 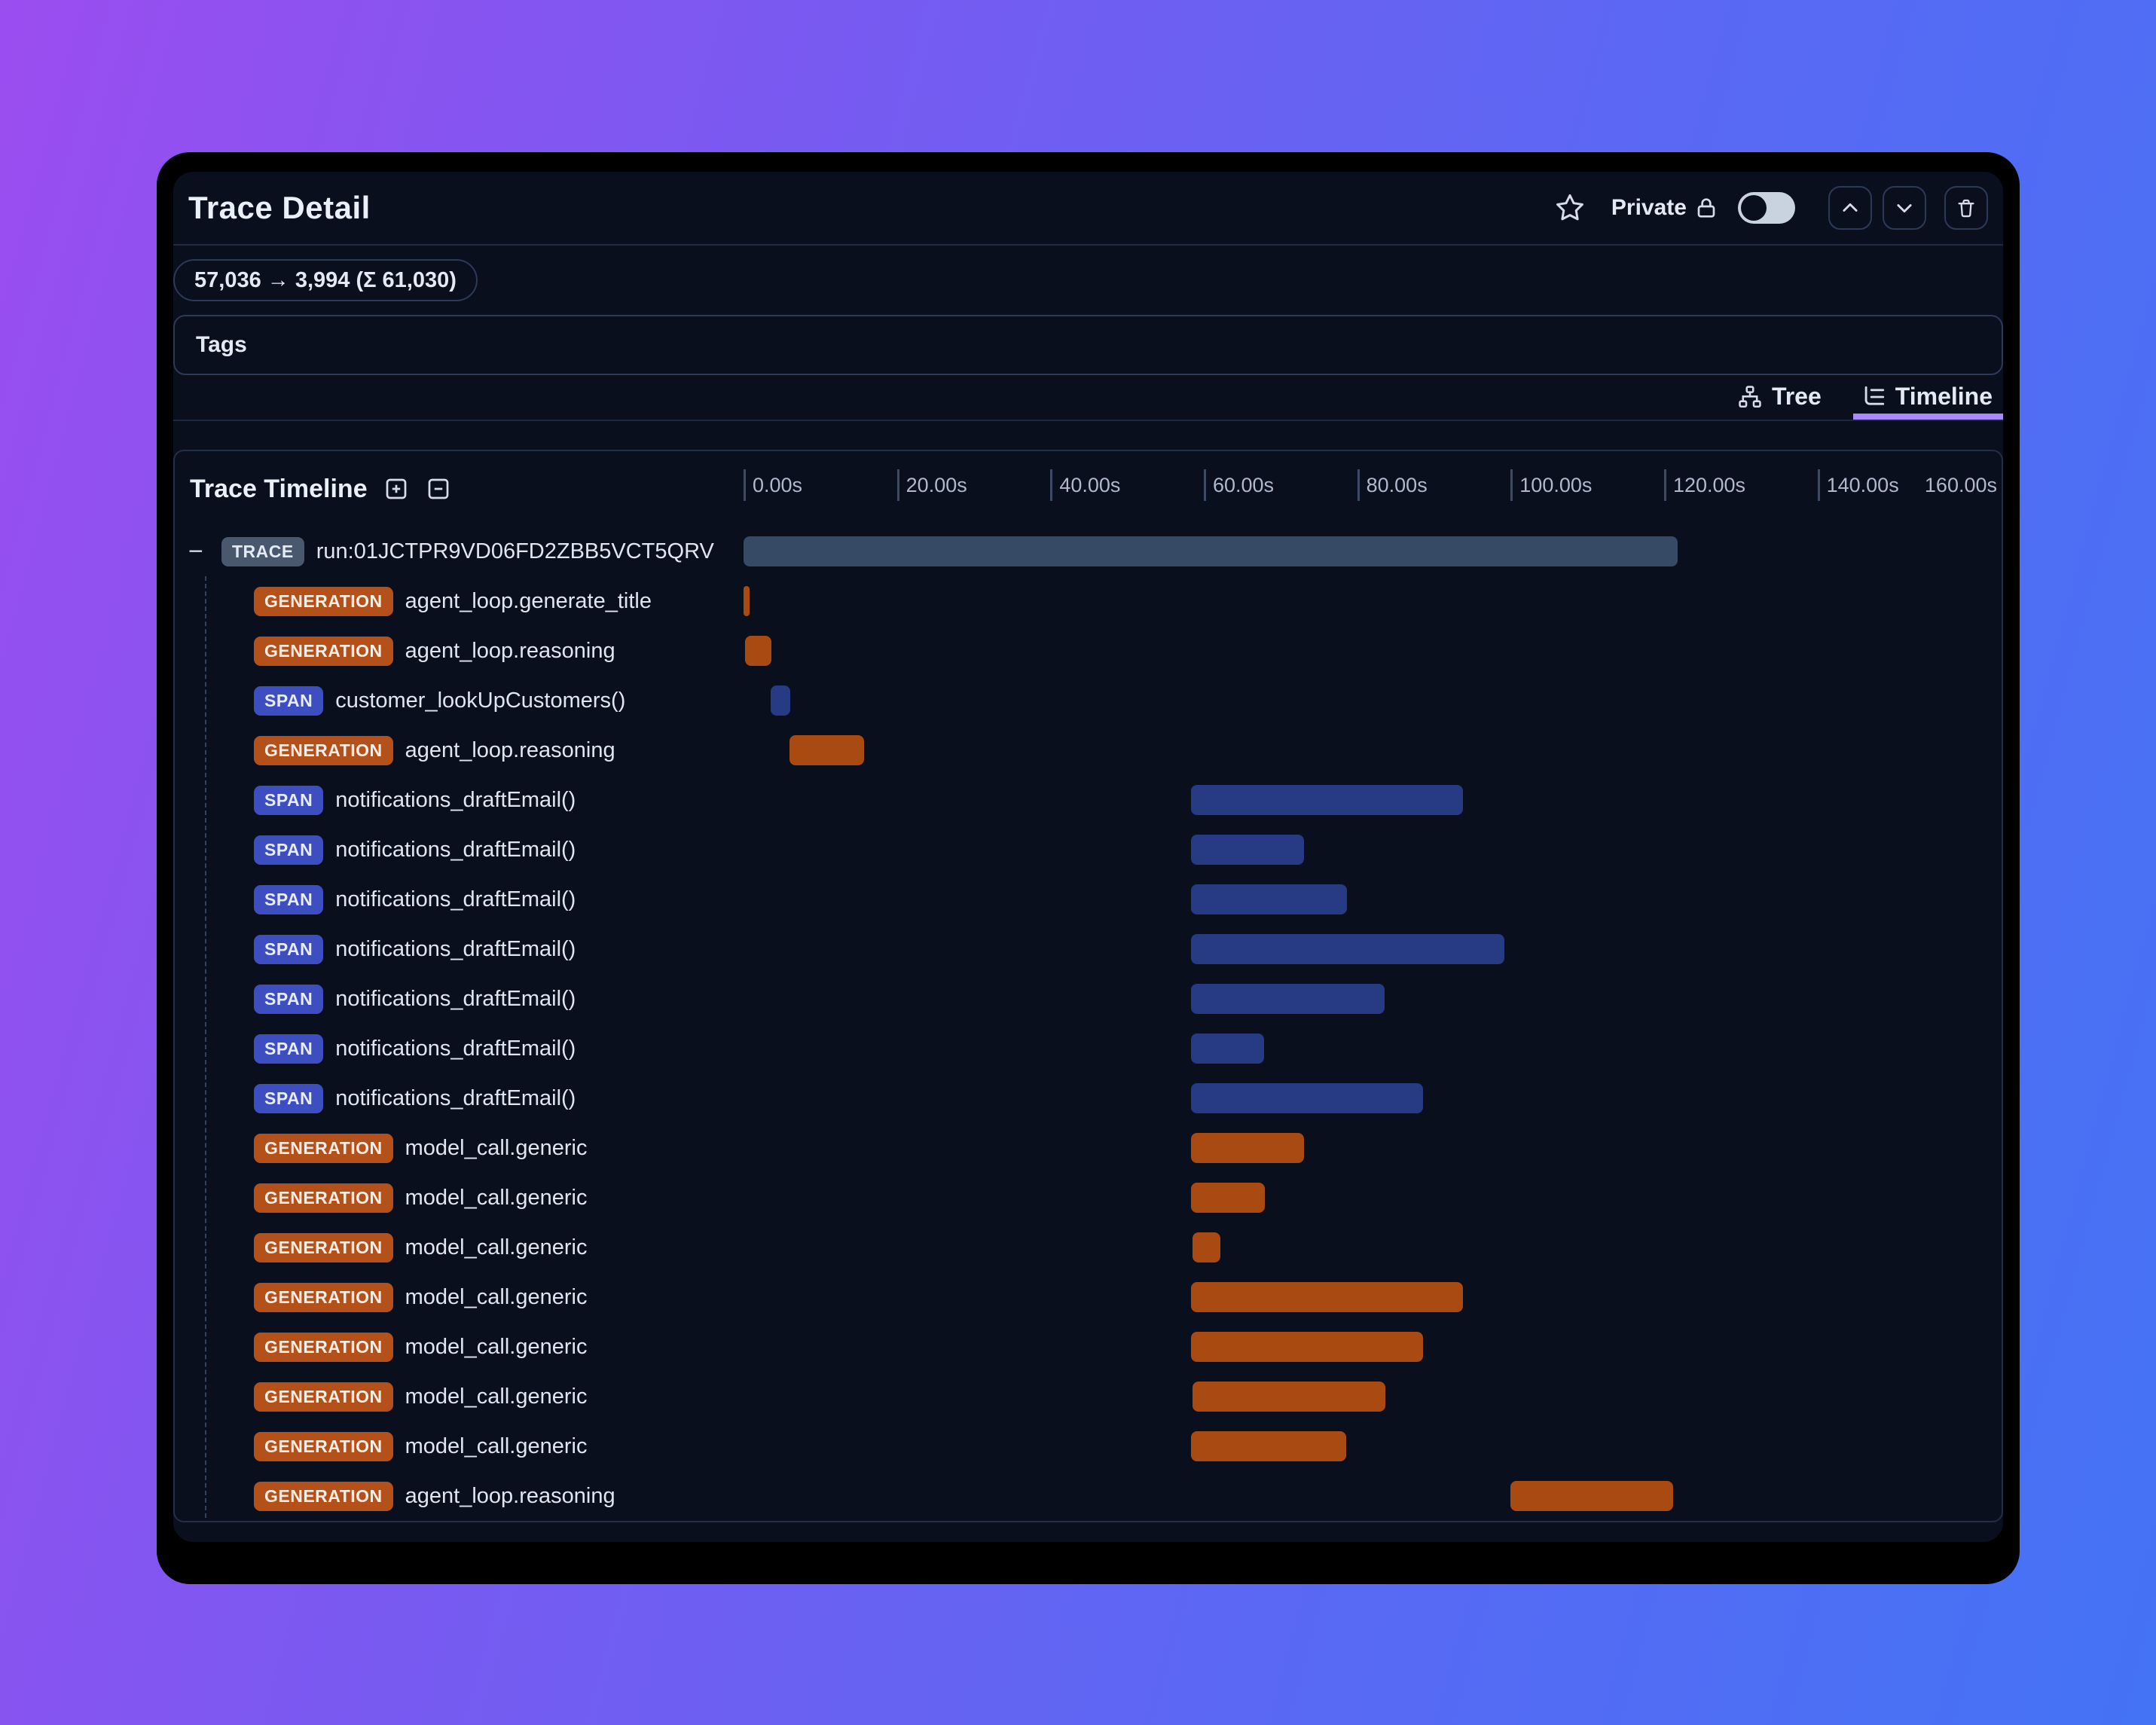 I want to click on row-name-cell: GENERATION agent_loop.reasoning, so click(x=459, y=1496).